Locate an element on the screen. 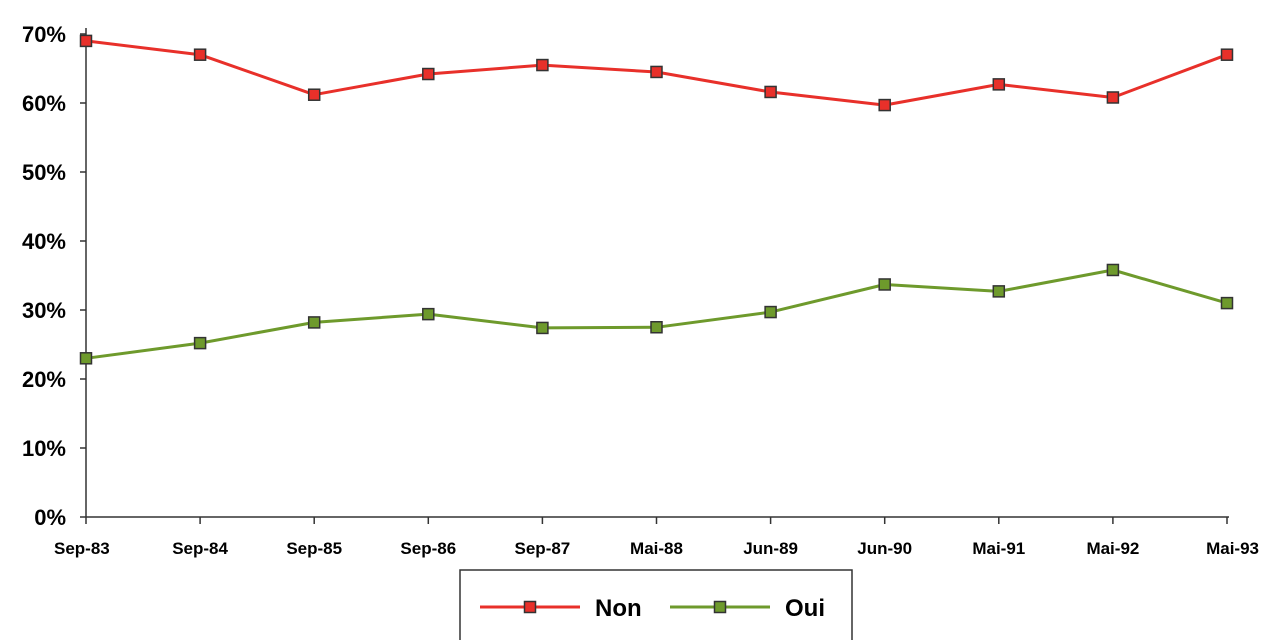 The height and width of the screenshot is (640, 1265). series-non is located at coordinates (656, 73).